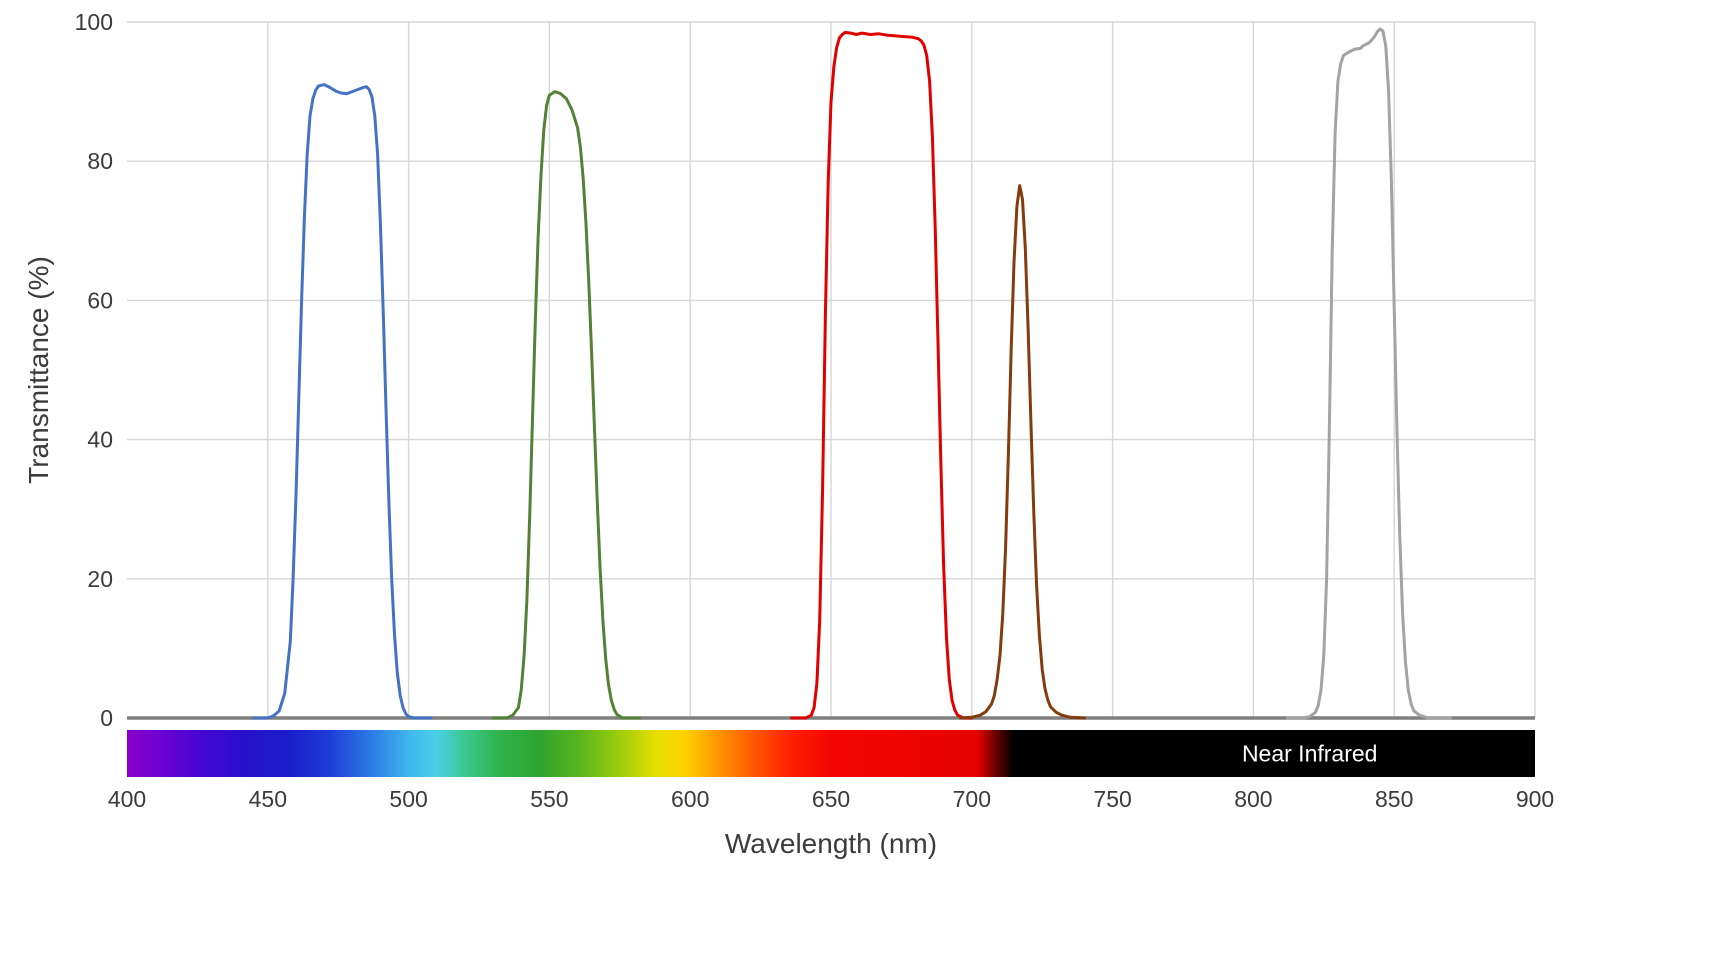 The width and height of the screenshot is (1736, 966). What do you see at coordinates (106, 718) in the screenshot?
I see `y-tick-label: 0` at bounding box center [106, 718].